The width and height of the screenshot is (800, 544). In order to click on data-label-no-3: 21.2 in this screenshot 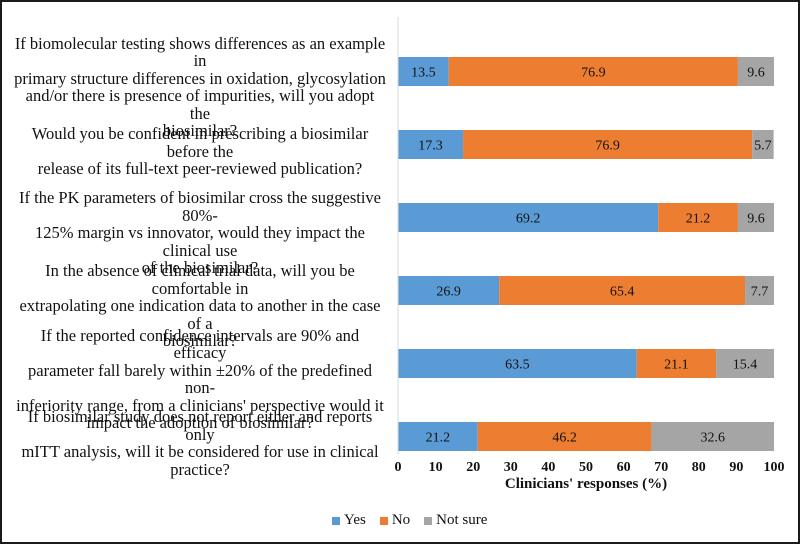, I will do `click(698, 219)`.